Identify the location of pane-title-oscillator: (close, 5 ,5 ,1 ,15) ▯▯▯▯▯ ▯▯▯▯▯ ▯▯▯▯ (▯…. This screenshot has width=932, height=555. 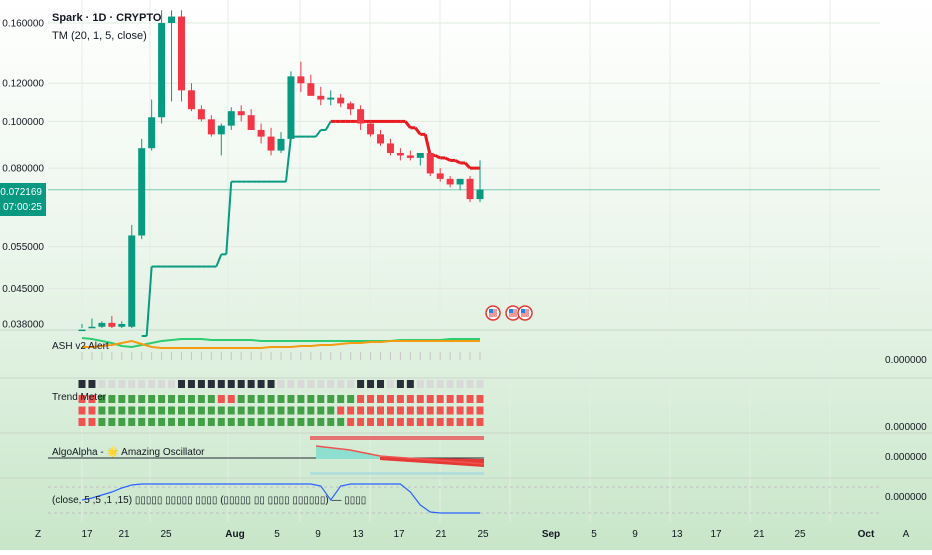
(209, 500).